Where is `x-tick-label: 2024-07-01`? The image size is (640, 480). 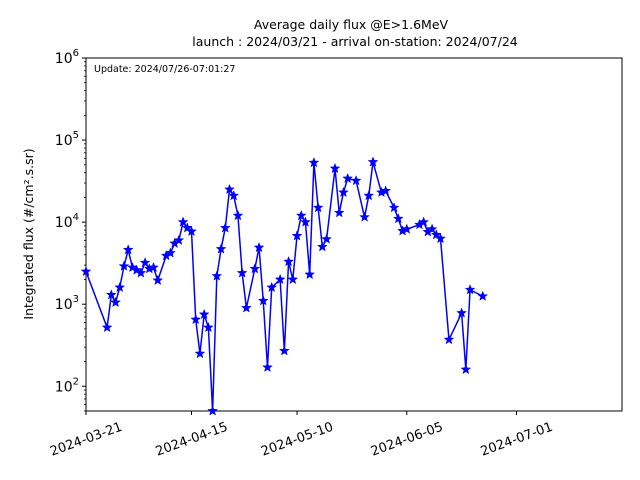 x-tick-label: 2024-07-01 is located at coordinates (517, 440).